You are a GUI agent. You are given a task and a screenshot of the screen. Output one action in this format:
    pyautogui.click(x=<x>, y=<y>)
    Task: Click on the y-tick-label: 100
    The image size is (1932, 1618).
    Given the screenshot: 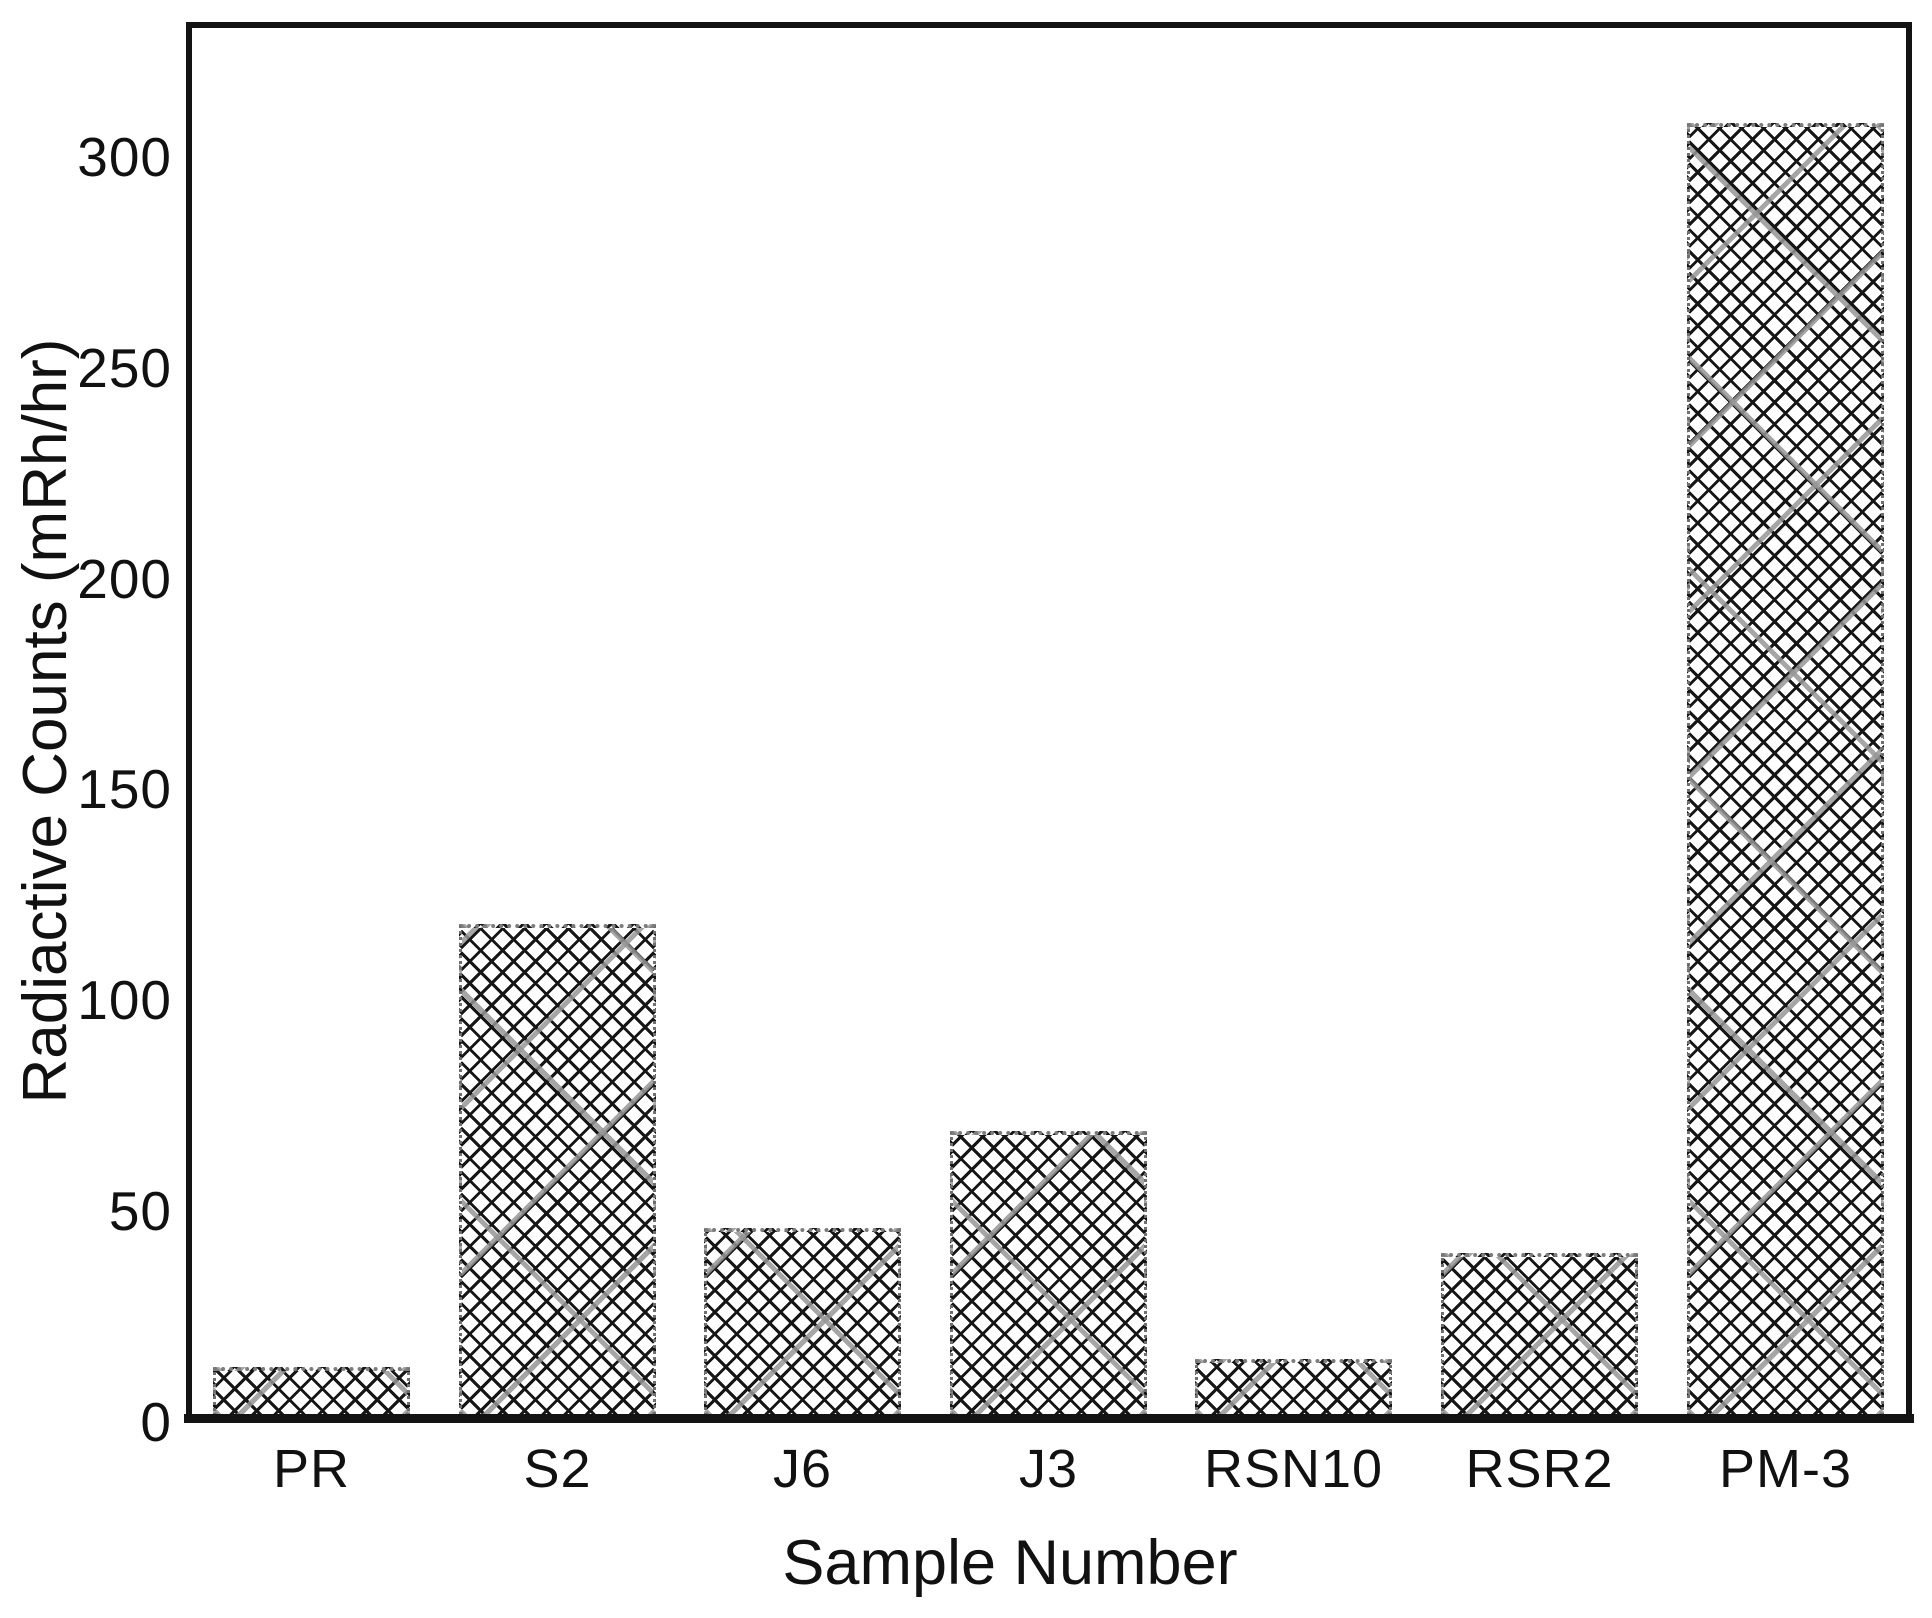 What is the action you would take?
    pyautogui.click(x=124, y=1000)
    